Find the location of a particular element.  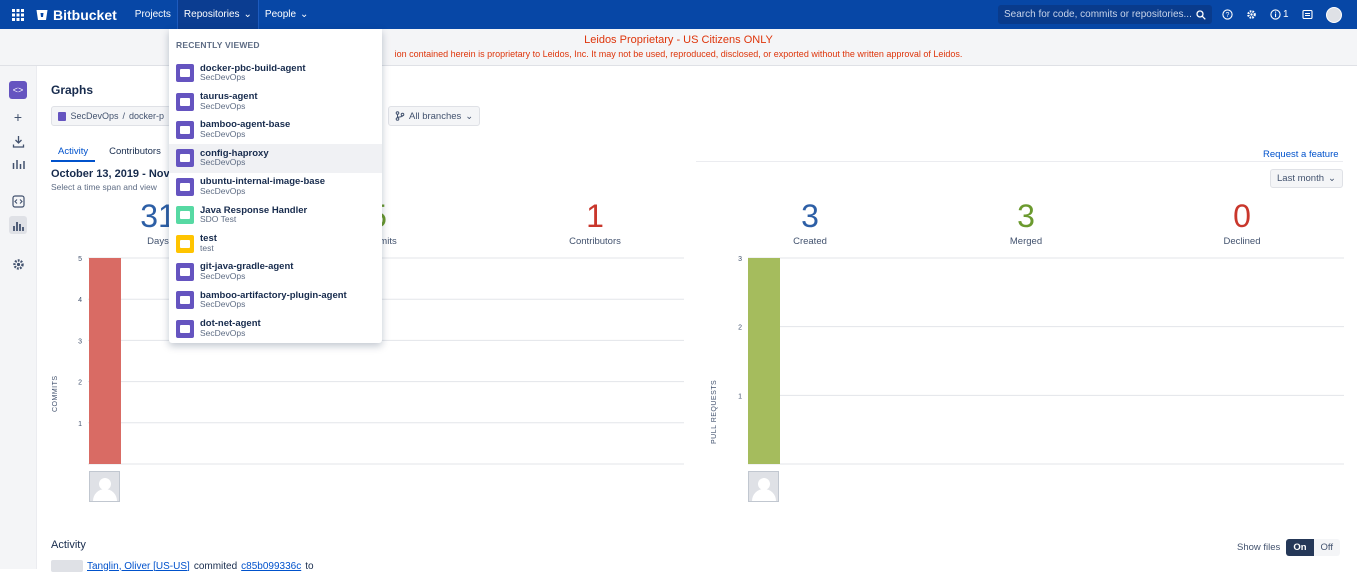

nav-repositories: Repositories ⌄ is located at coordinates (217, 14).